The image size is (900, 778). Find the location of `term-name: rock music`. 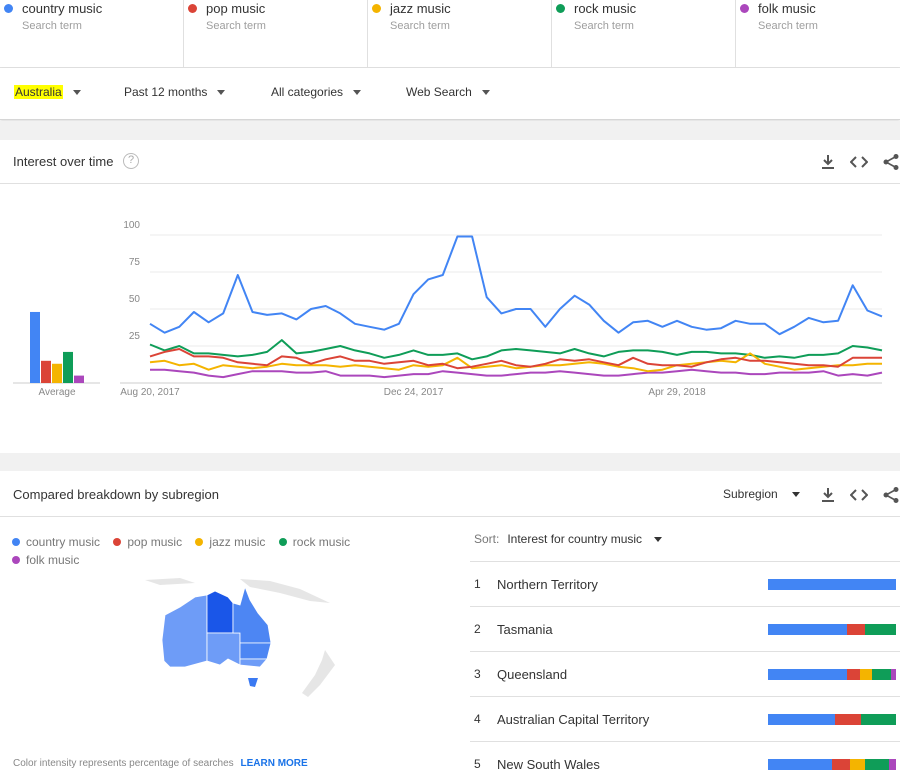

term-name: rock music is located at coordinates (605, 8).